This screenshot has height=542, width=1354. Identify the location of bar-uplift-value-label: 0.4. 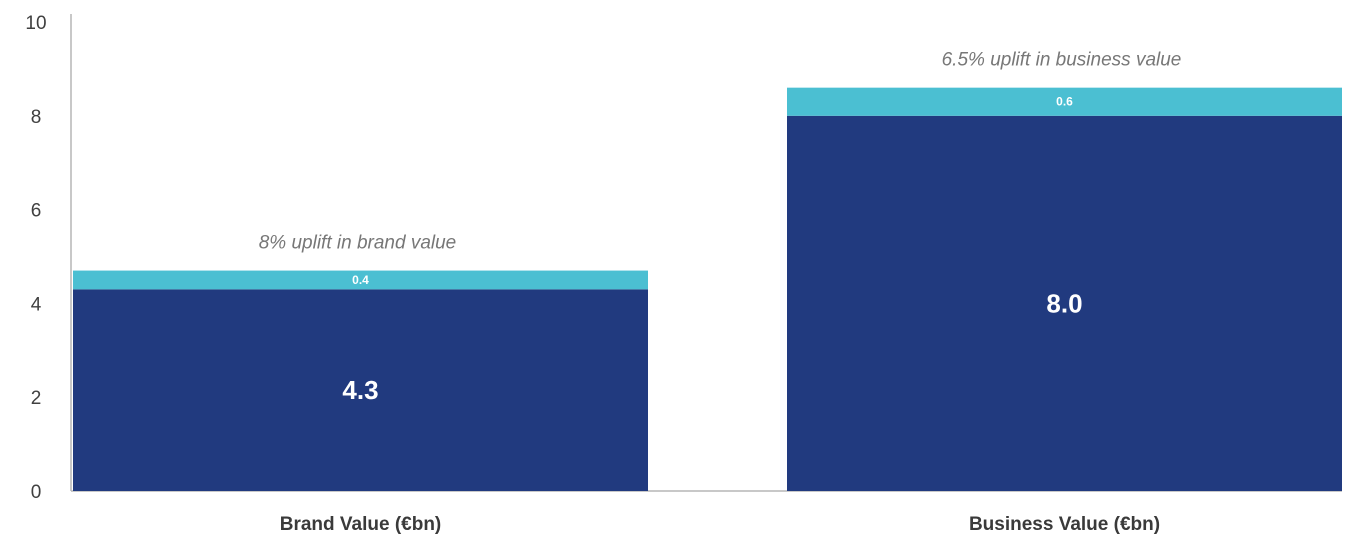
(360, 280).